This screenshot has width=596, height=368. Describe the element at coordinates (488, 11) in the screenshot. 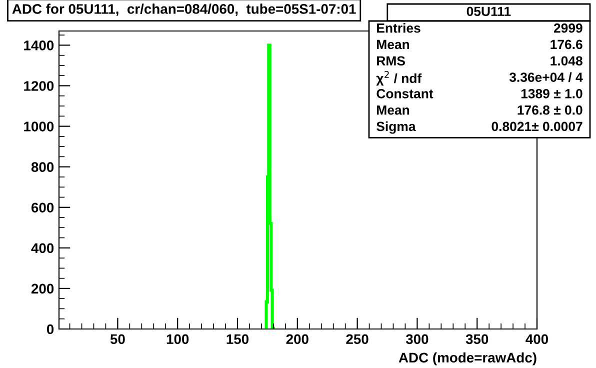

I see `legend-title: 05U111` at that location.